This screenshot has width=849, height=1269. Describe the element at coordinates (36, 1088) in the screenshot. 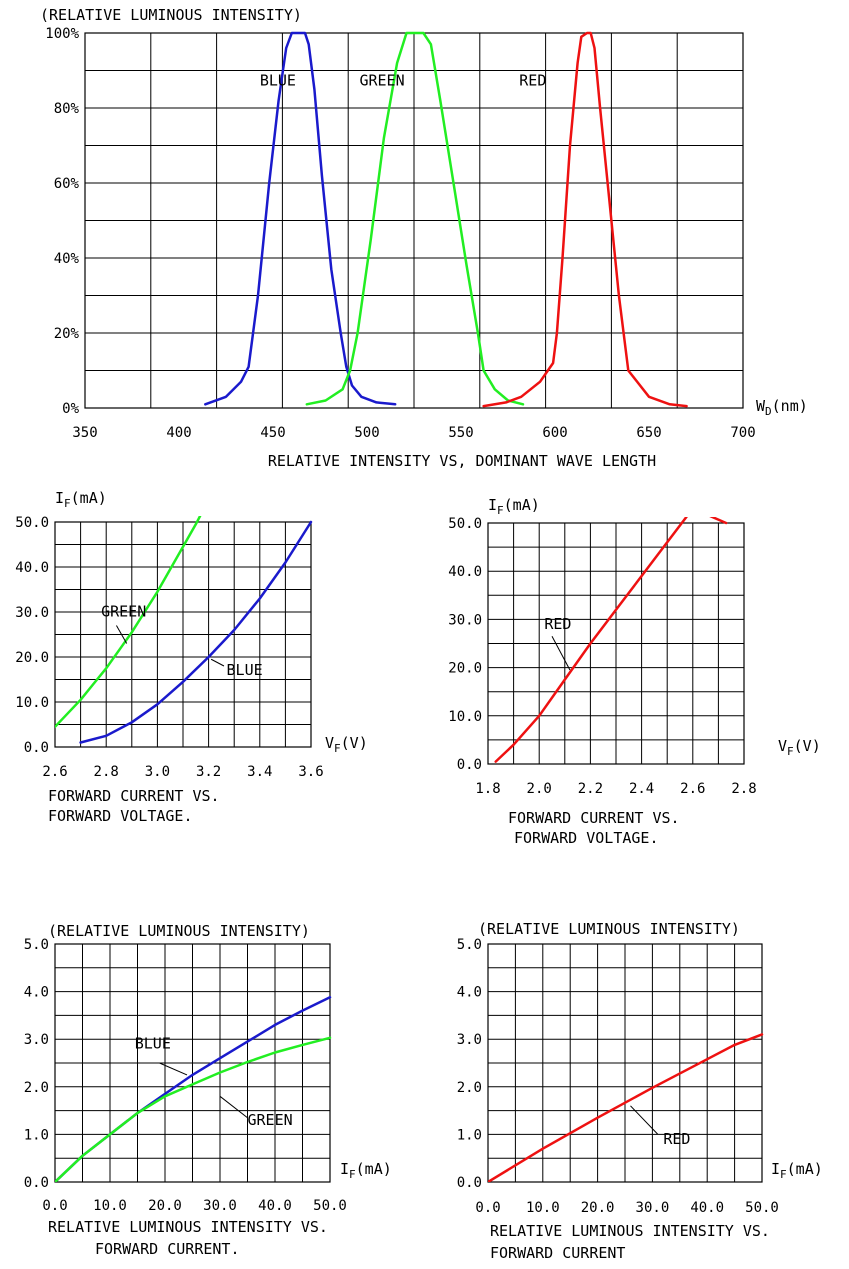

I see `y-tick-label: 2.0` at that location.